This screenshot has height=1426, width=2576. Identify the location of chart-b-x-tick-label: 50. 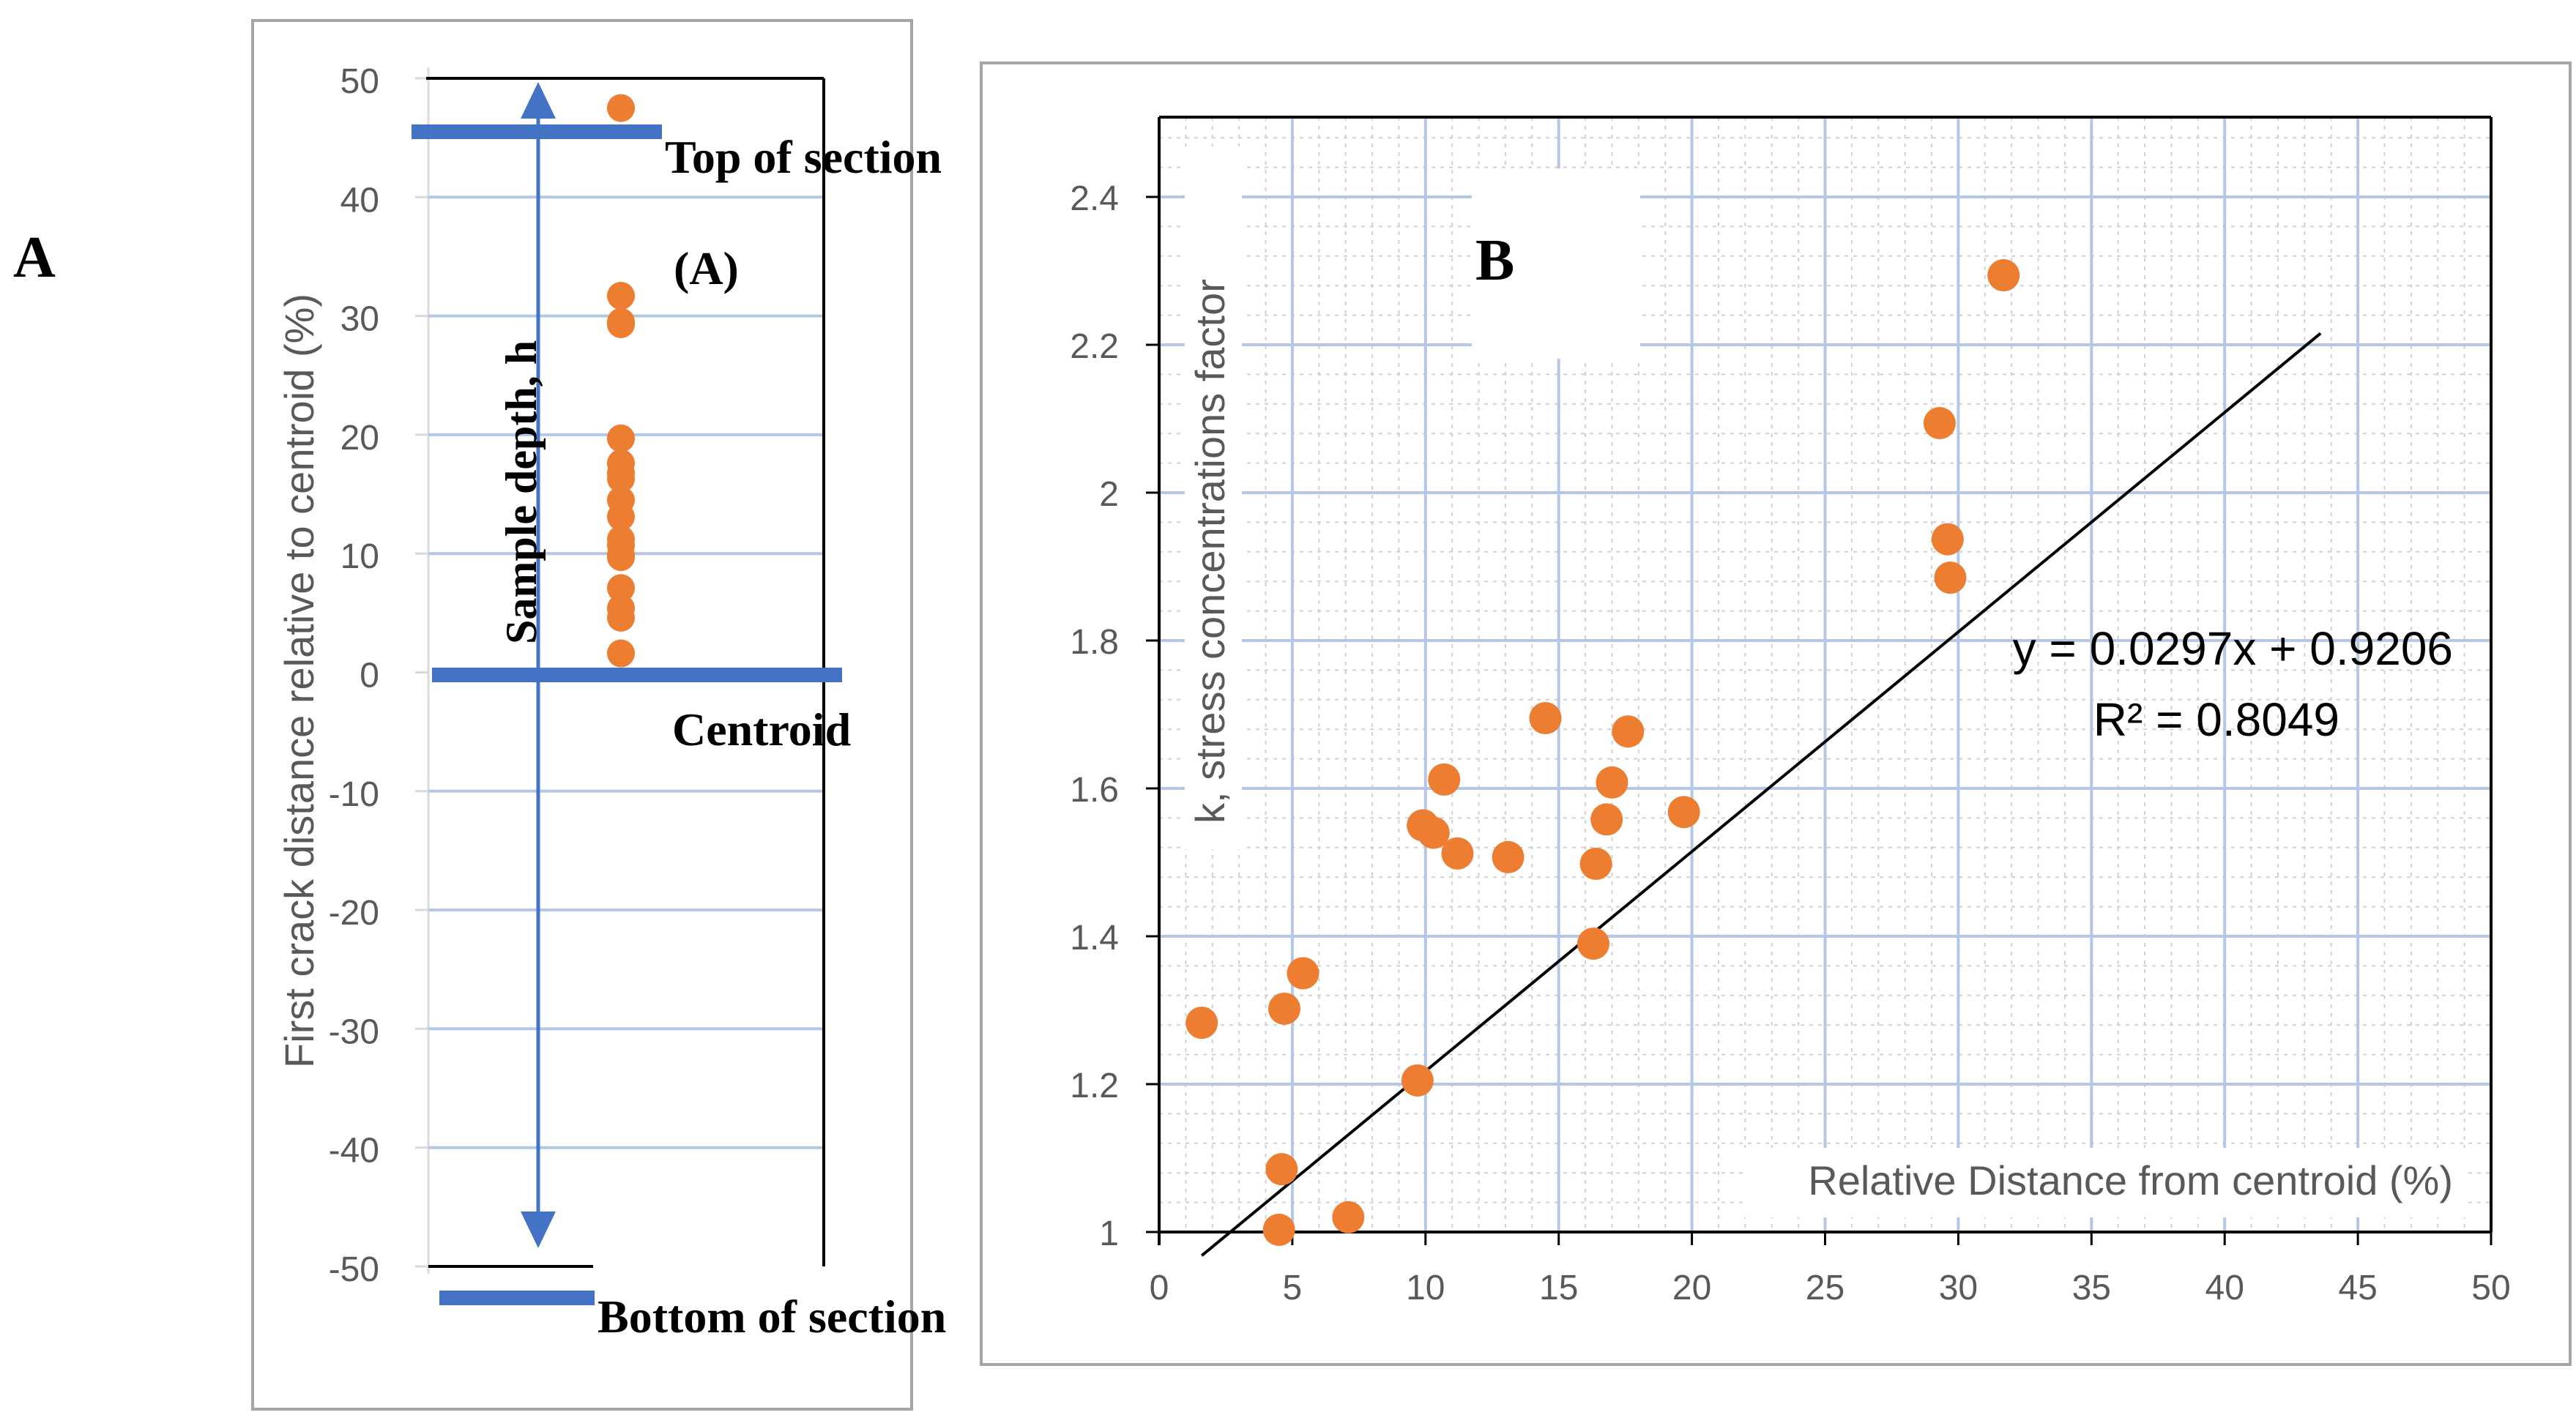
(2490, 1288).